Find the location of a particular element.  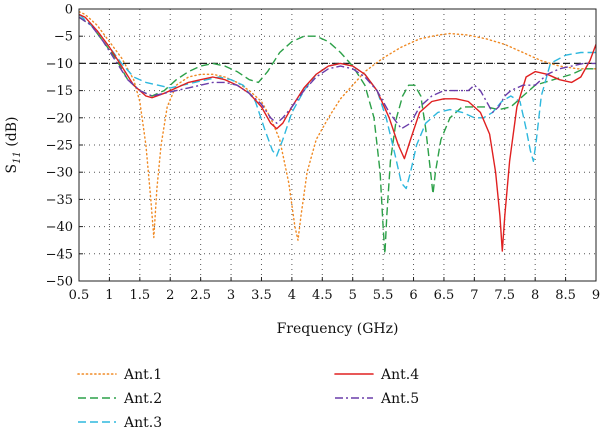

legend-label: Ant.2 is located at coordinates (142, 399).